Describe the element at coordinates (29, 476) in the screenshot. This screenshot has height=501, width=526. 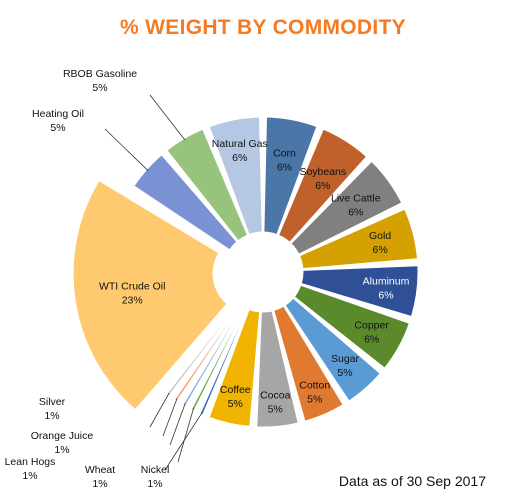
I see `slice-value-lean-hogs: 1%` at that location.